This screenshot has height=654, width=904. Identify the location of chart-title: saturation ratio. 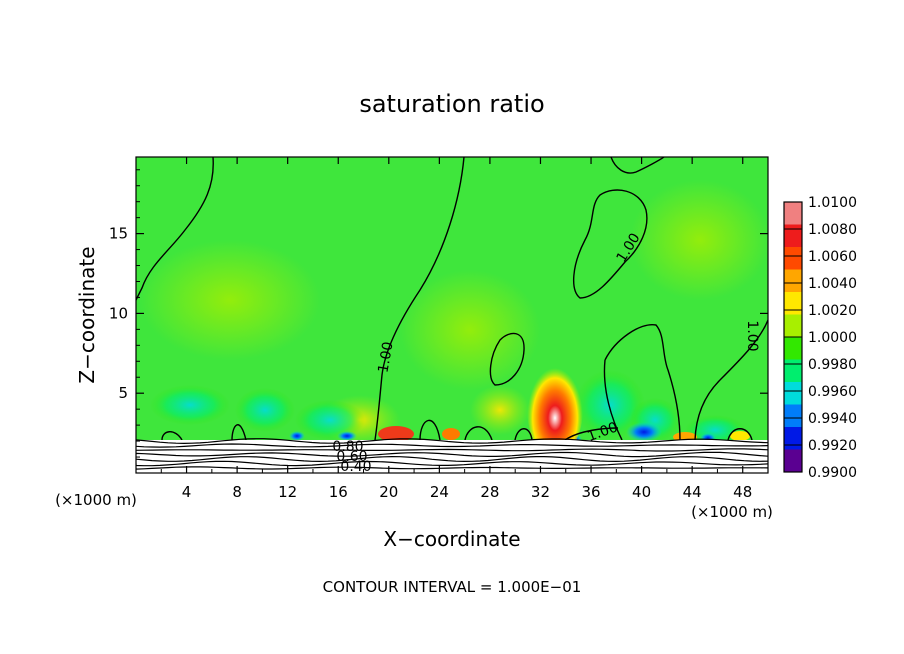
(451, 104).